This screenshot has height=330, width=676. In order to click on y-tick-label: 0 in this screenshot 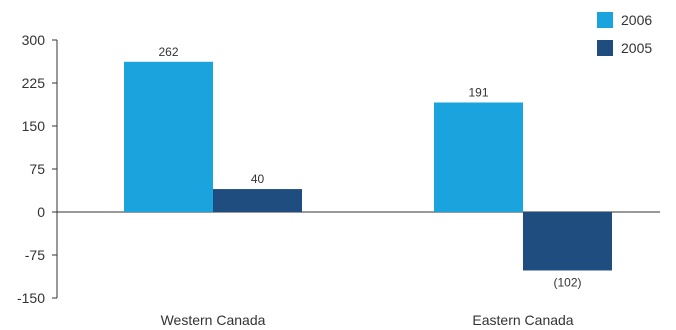, I will do `click(41, 212)`.